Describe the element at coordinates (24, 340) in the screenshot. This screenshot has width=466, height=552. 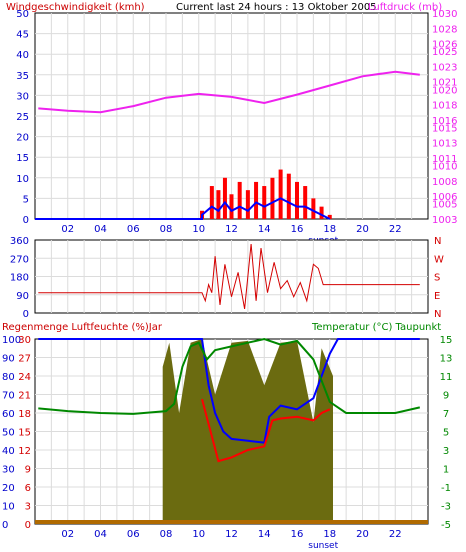
I see `y-tick-label-rain: 30` at that location.